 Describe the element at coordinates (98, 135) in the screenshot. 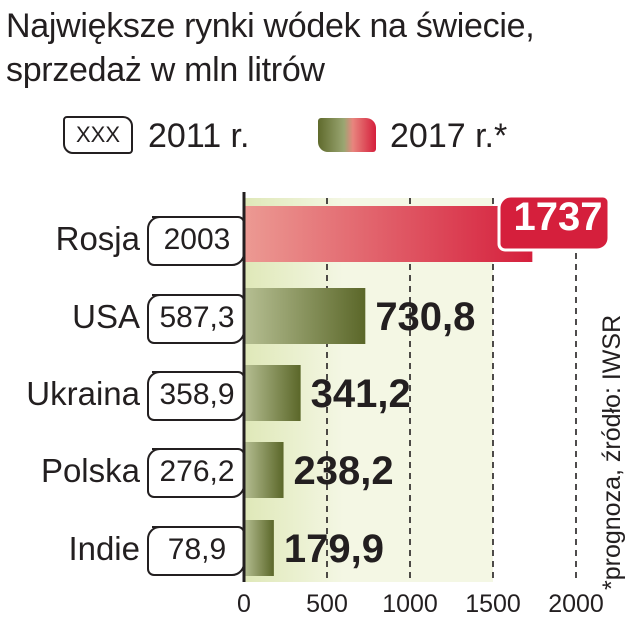

I see `legend-2011-box: XXX` at that location.